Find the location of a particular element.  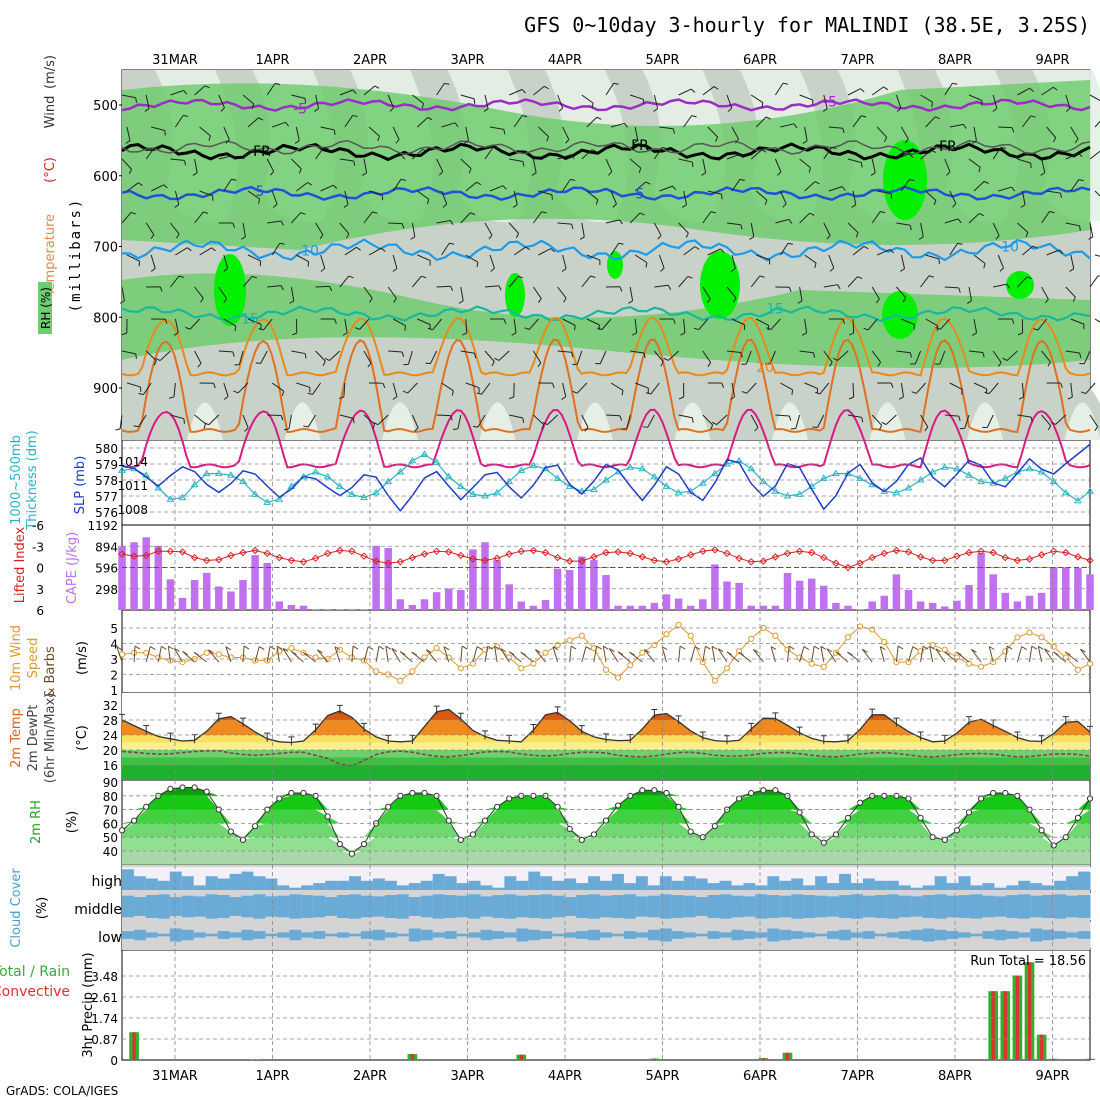

upper-ytick-label: 500 is located at coordinates (105, 106).